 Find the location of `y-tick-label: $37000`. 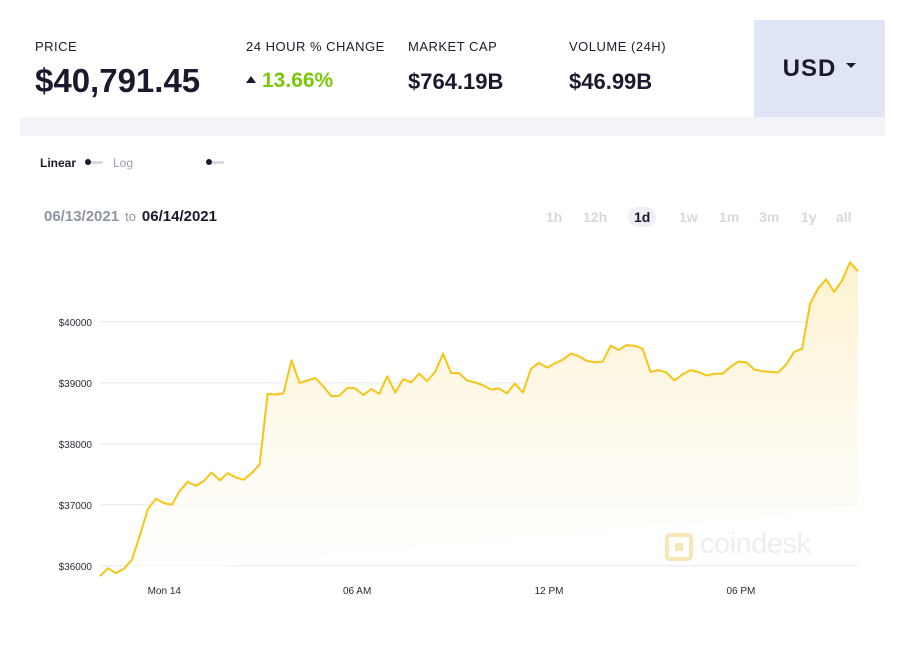

y-tick-label: $37000 is located at coordinates (76, 506).